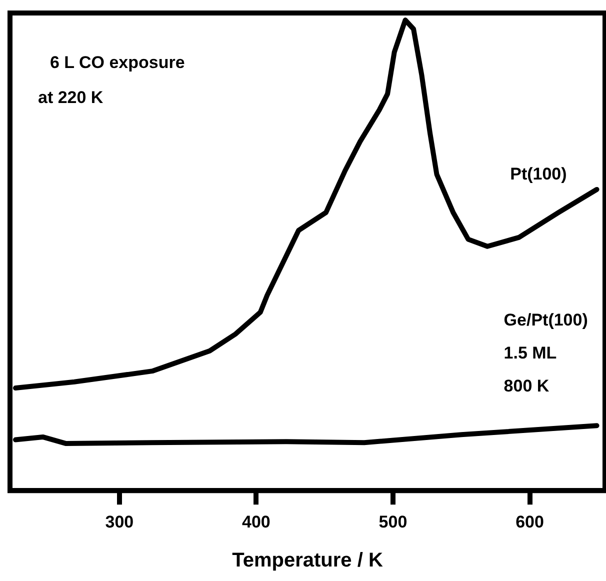  What do you see at coordinates (530, 353) in the screenshot?
I see `annotation: 1.5 ML` at bounding box center [530, 353].